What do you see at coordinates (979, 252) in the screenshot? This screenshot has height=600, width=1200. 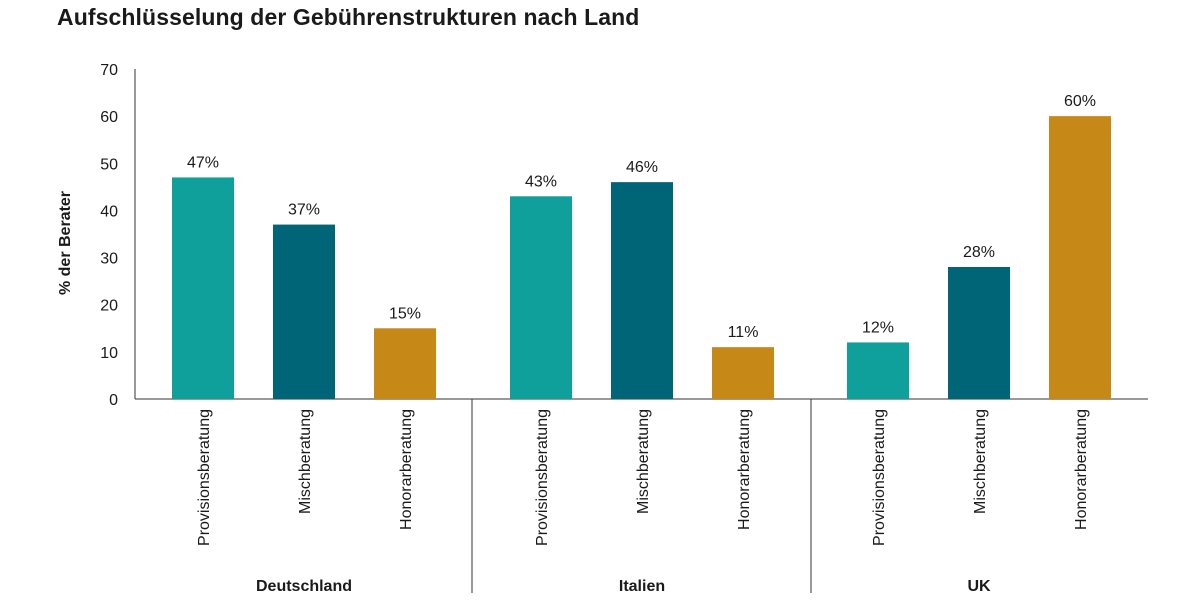 I see `data-label: 28%` at bounding box center [979, 252].